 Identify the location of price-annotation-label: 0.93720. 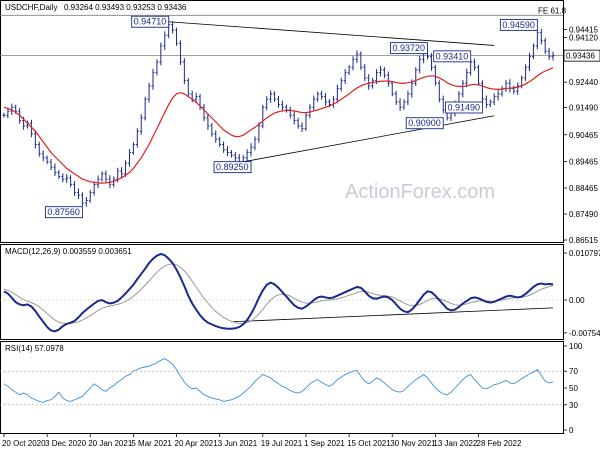
(409, 48).